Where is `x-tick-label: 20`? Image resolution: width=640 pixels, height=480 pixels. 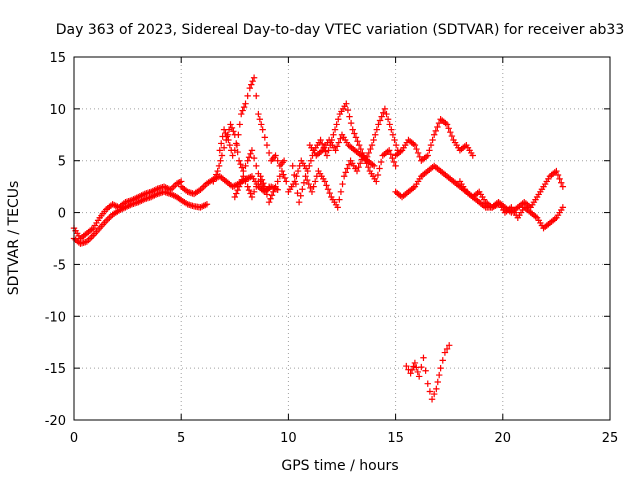 x-tick-label: 20 is located at coordinates (503, 438).